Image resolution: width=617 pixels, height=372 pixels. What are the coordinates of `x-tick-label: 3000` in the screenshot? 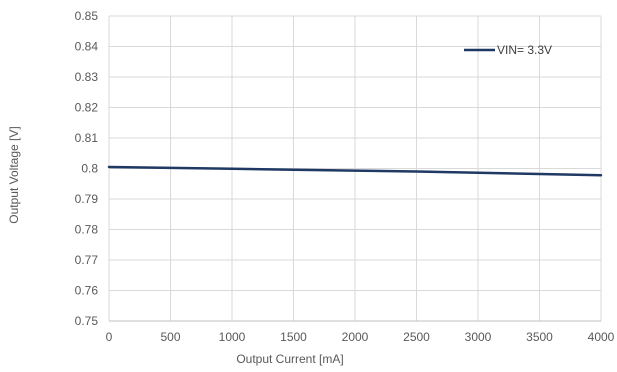 It's located at (478, 337).